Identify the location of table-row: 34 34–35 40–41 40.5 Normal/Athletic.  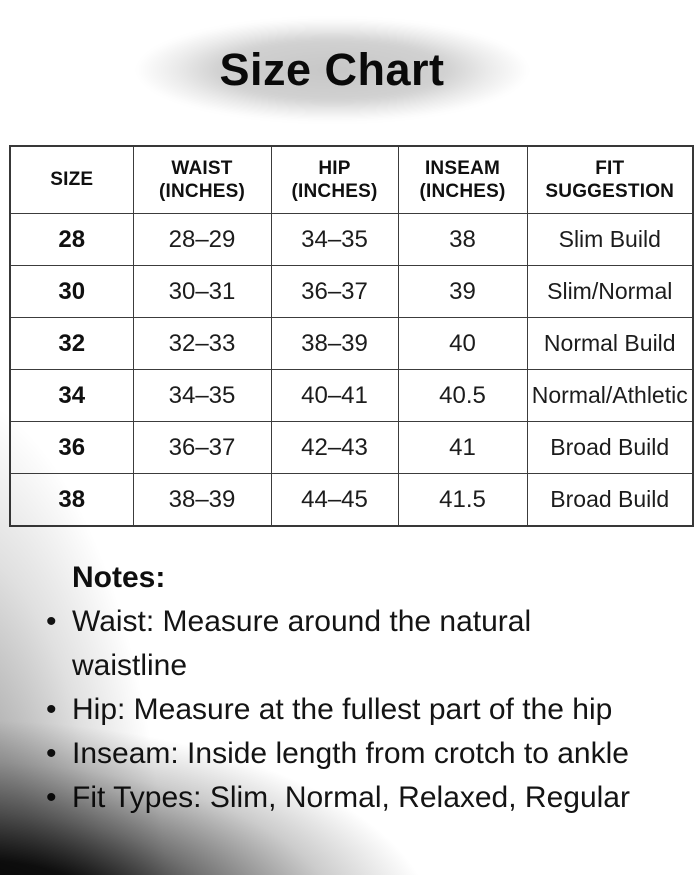
(351, 395).